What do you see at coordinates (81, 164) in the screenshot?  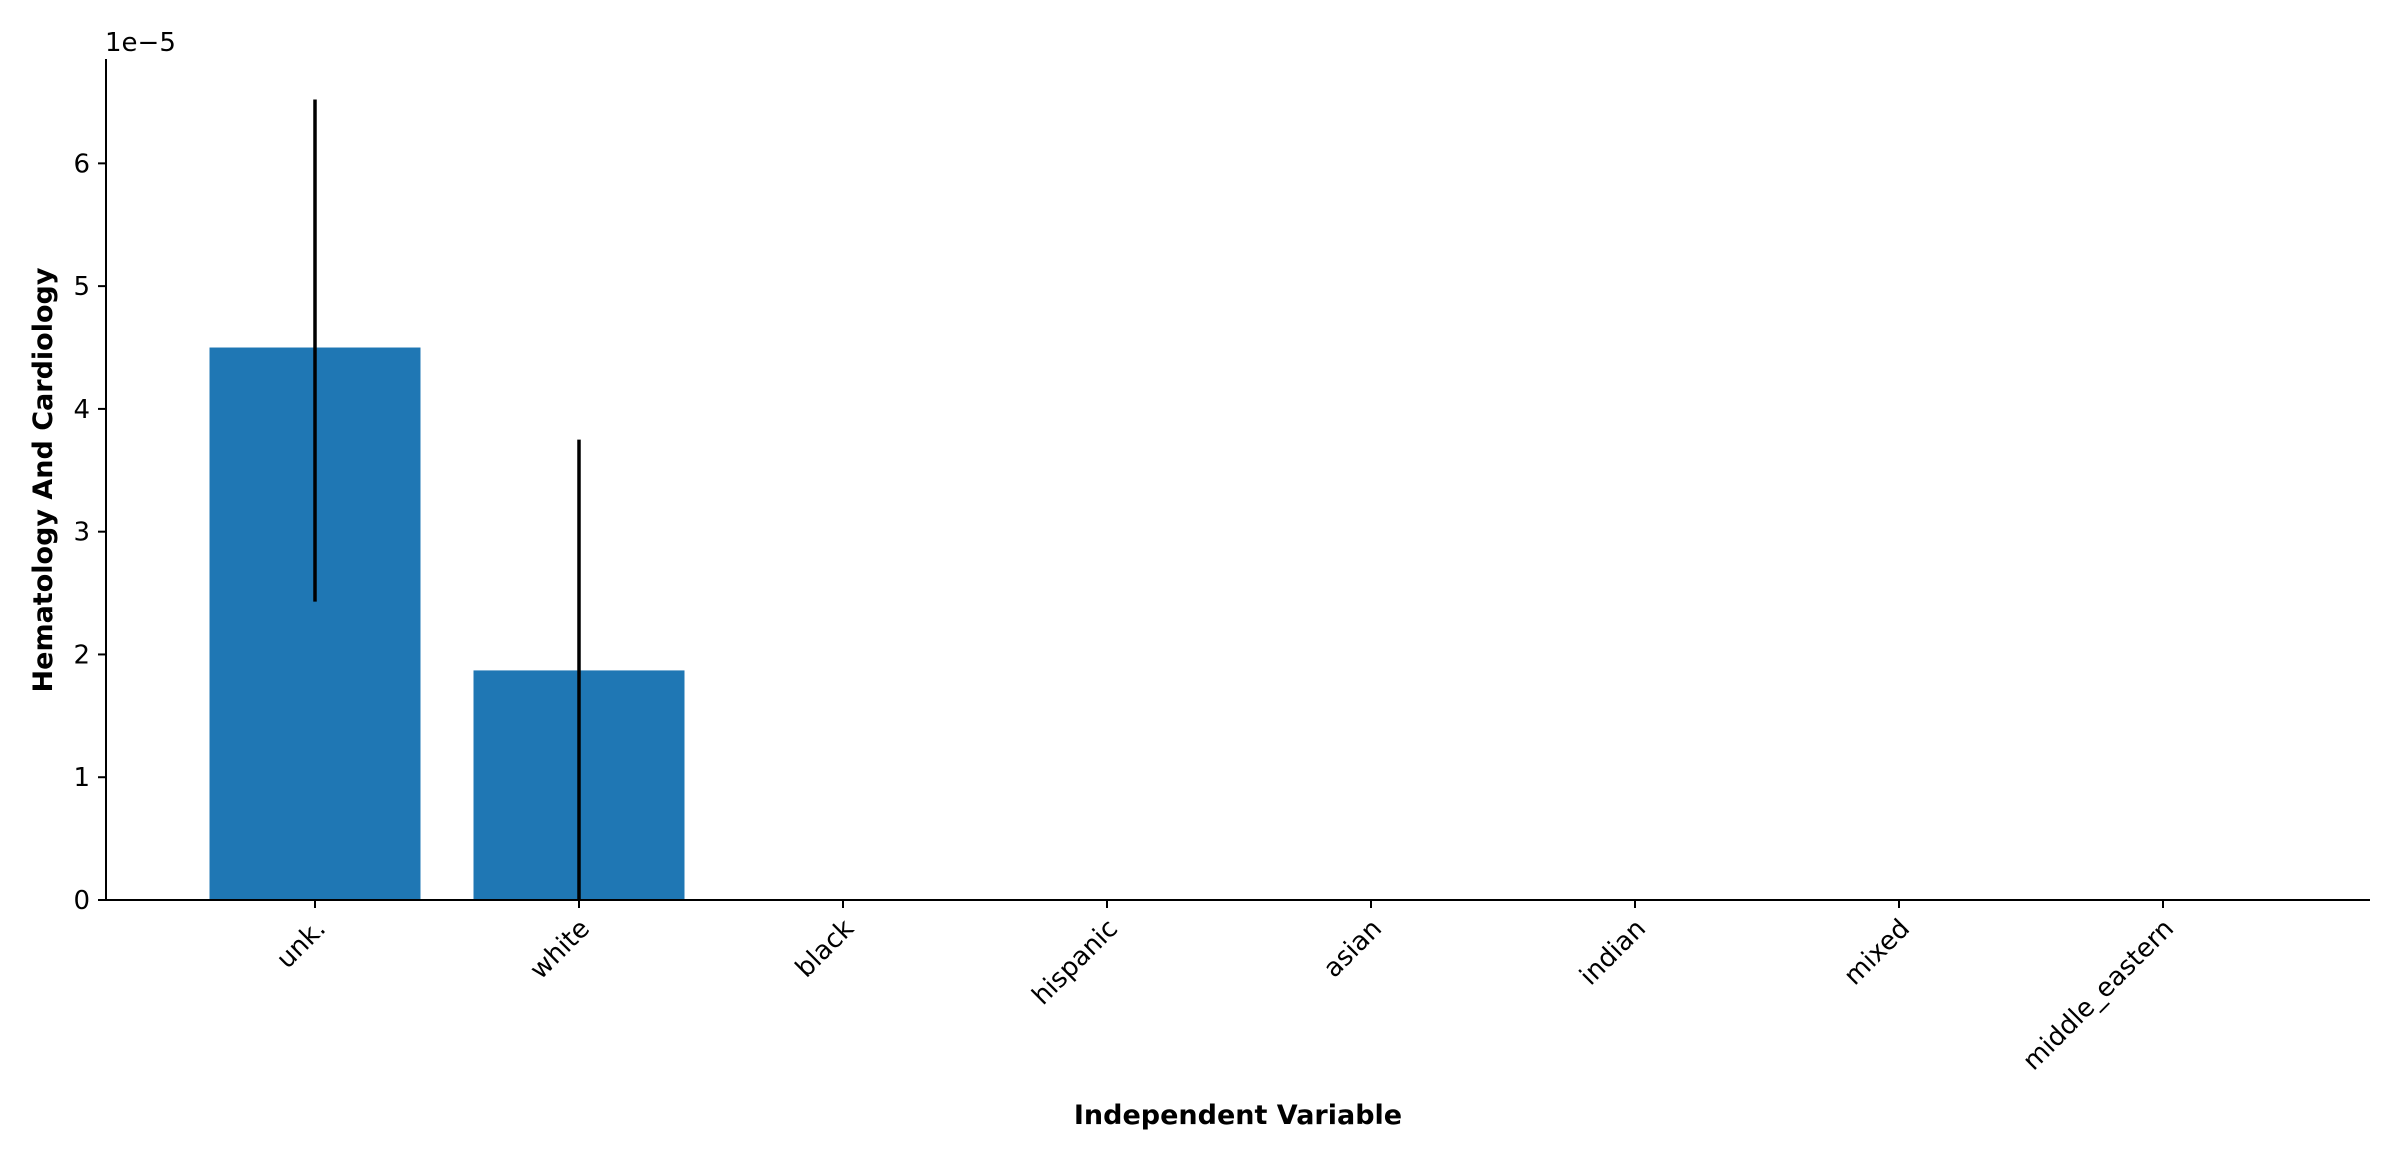 I see `y-tick-label-6: 6` at bounding box center [81, 164].